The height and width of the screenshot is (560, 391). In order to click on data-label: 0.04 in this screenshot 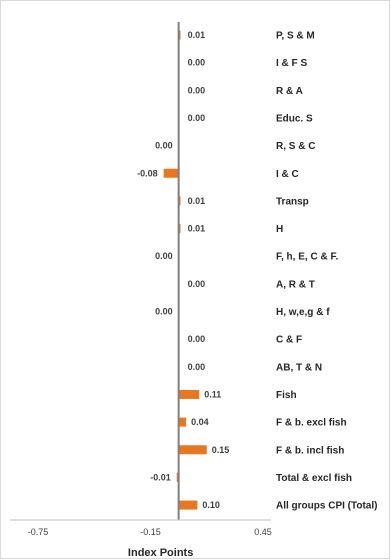, I will do `click(200, 422)`.